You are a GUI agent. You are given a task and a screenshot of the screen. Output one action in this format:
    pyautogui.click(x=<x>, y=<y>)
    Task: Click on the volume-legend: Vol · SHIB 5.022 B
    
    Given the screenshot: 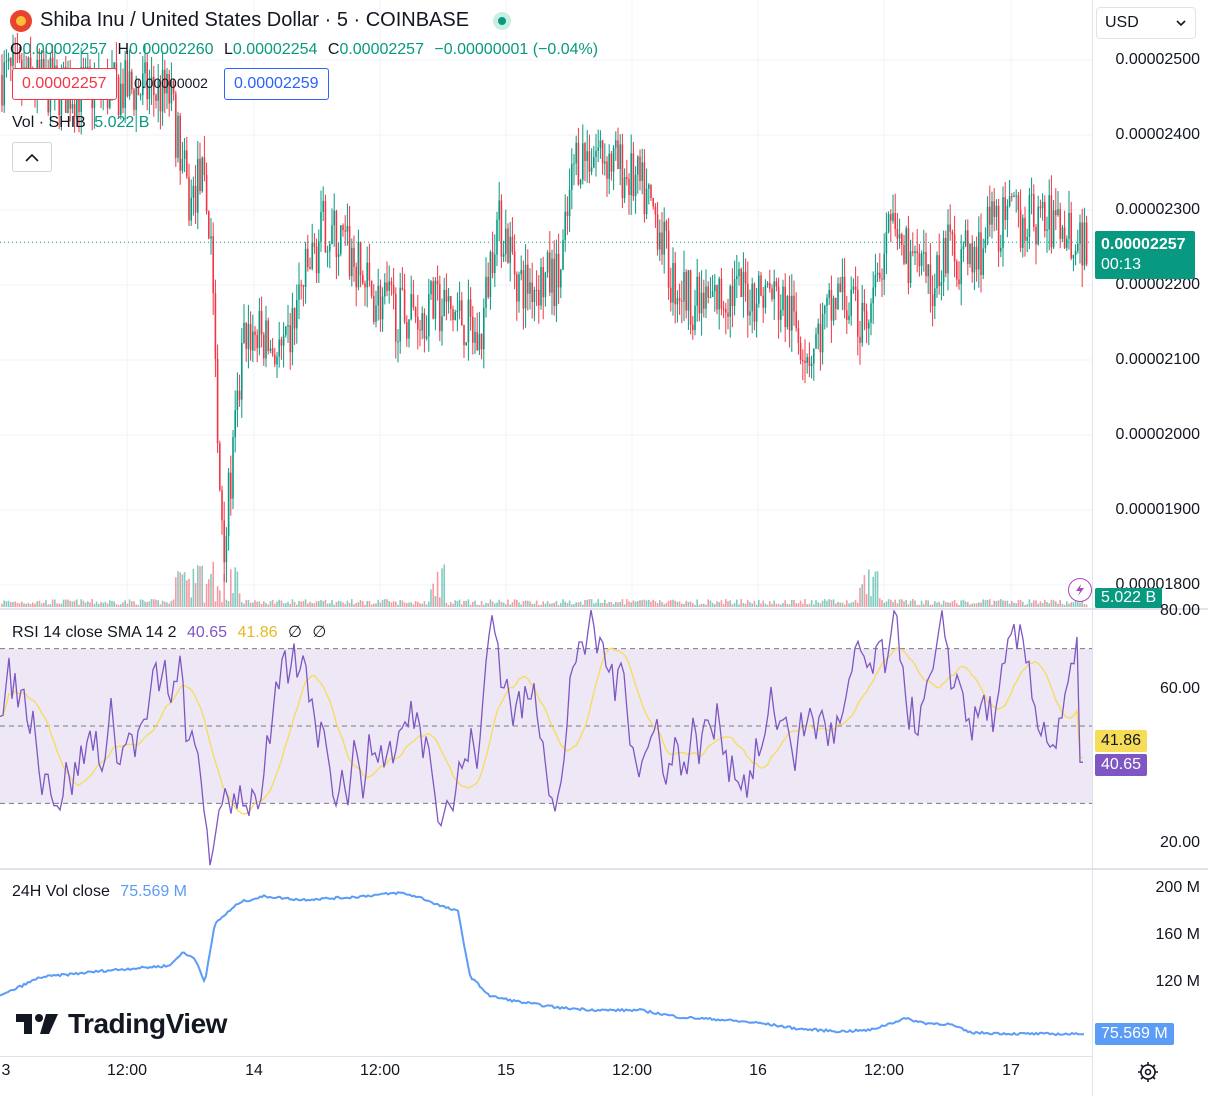 What is the action you would take?
    pyautogui.click(x=80, y=123)
    